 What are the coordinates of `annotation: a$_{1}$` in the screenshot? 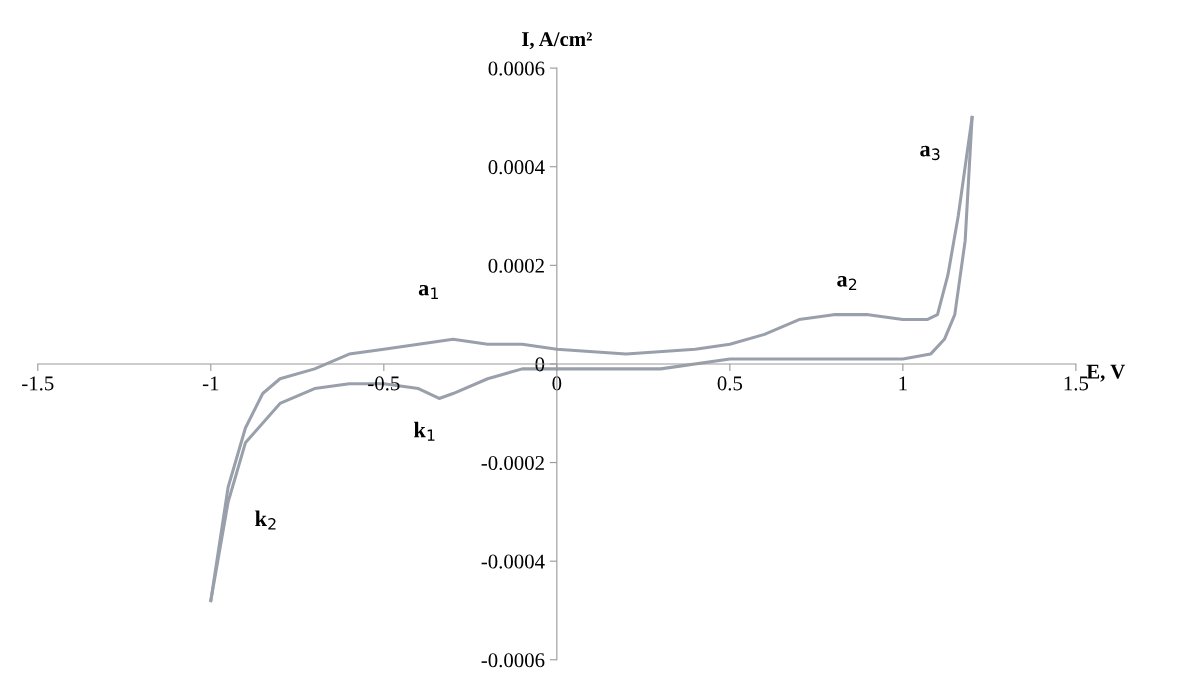 It's located at (428, 291).